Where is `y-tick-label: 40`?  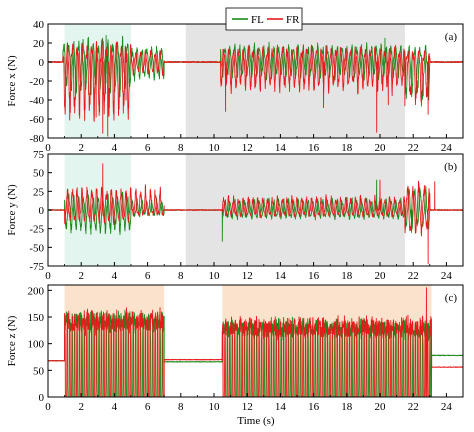 y-tick-label: 40 is located at coordinates (39, 25).